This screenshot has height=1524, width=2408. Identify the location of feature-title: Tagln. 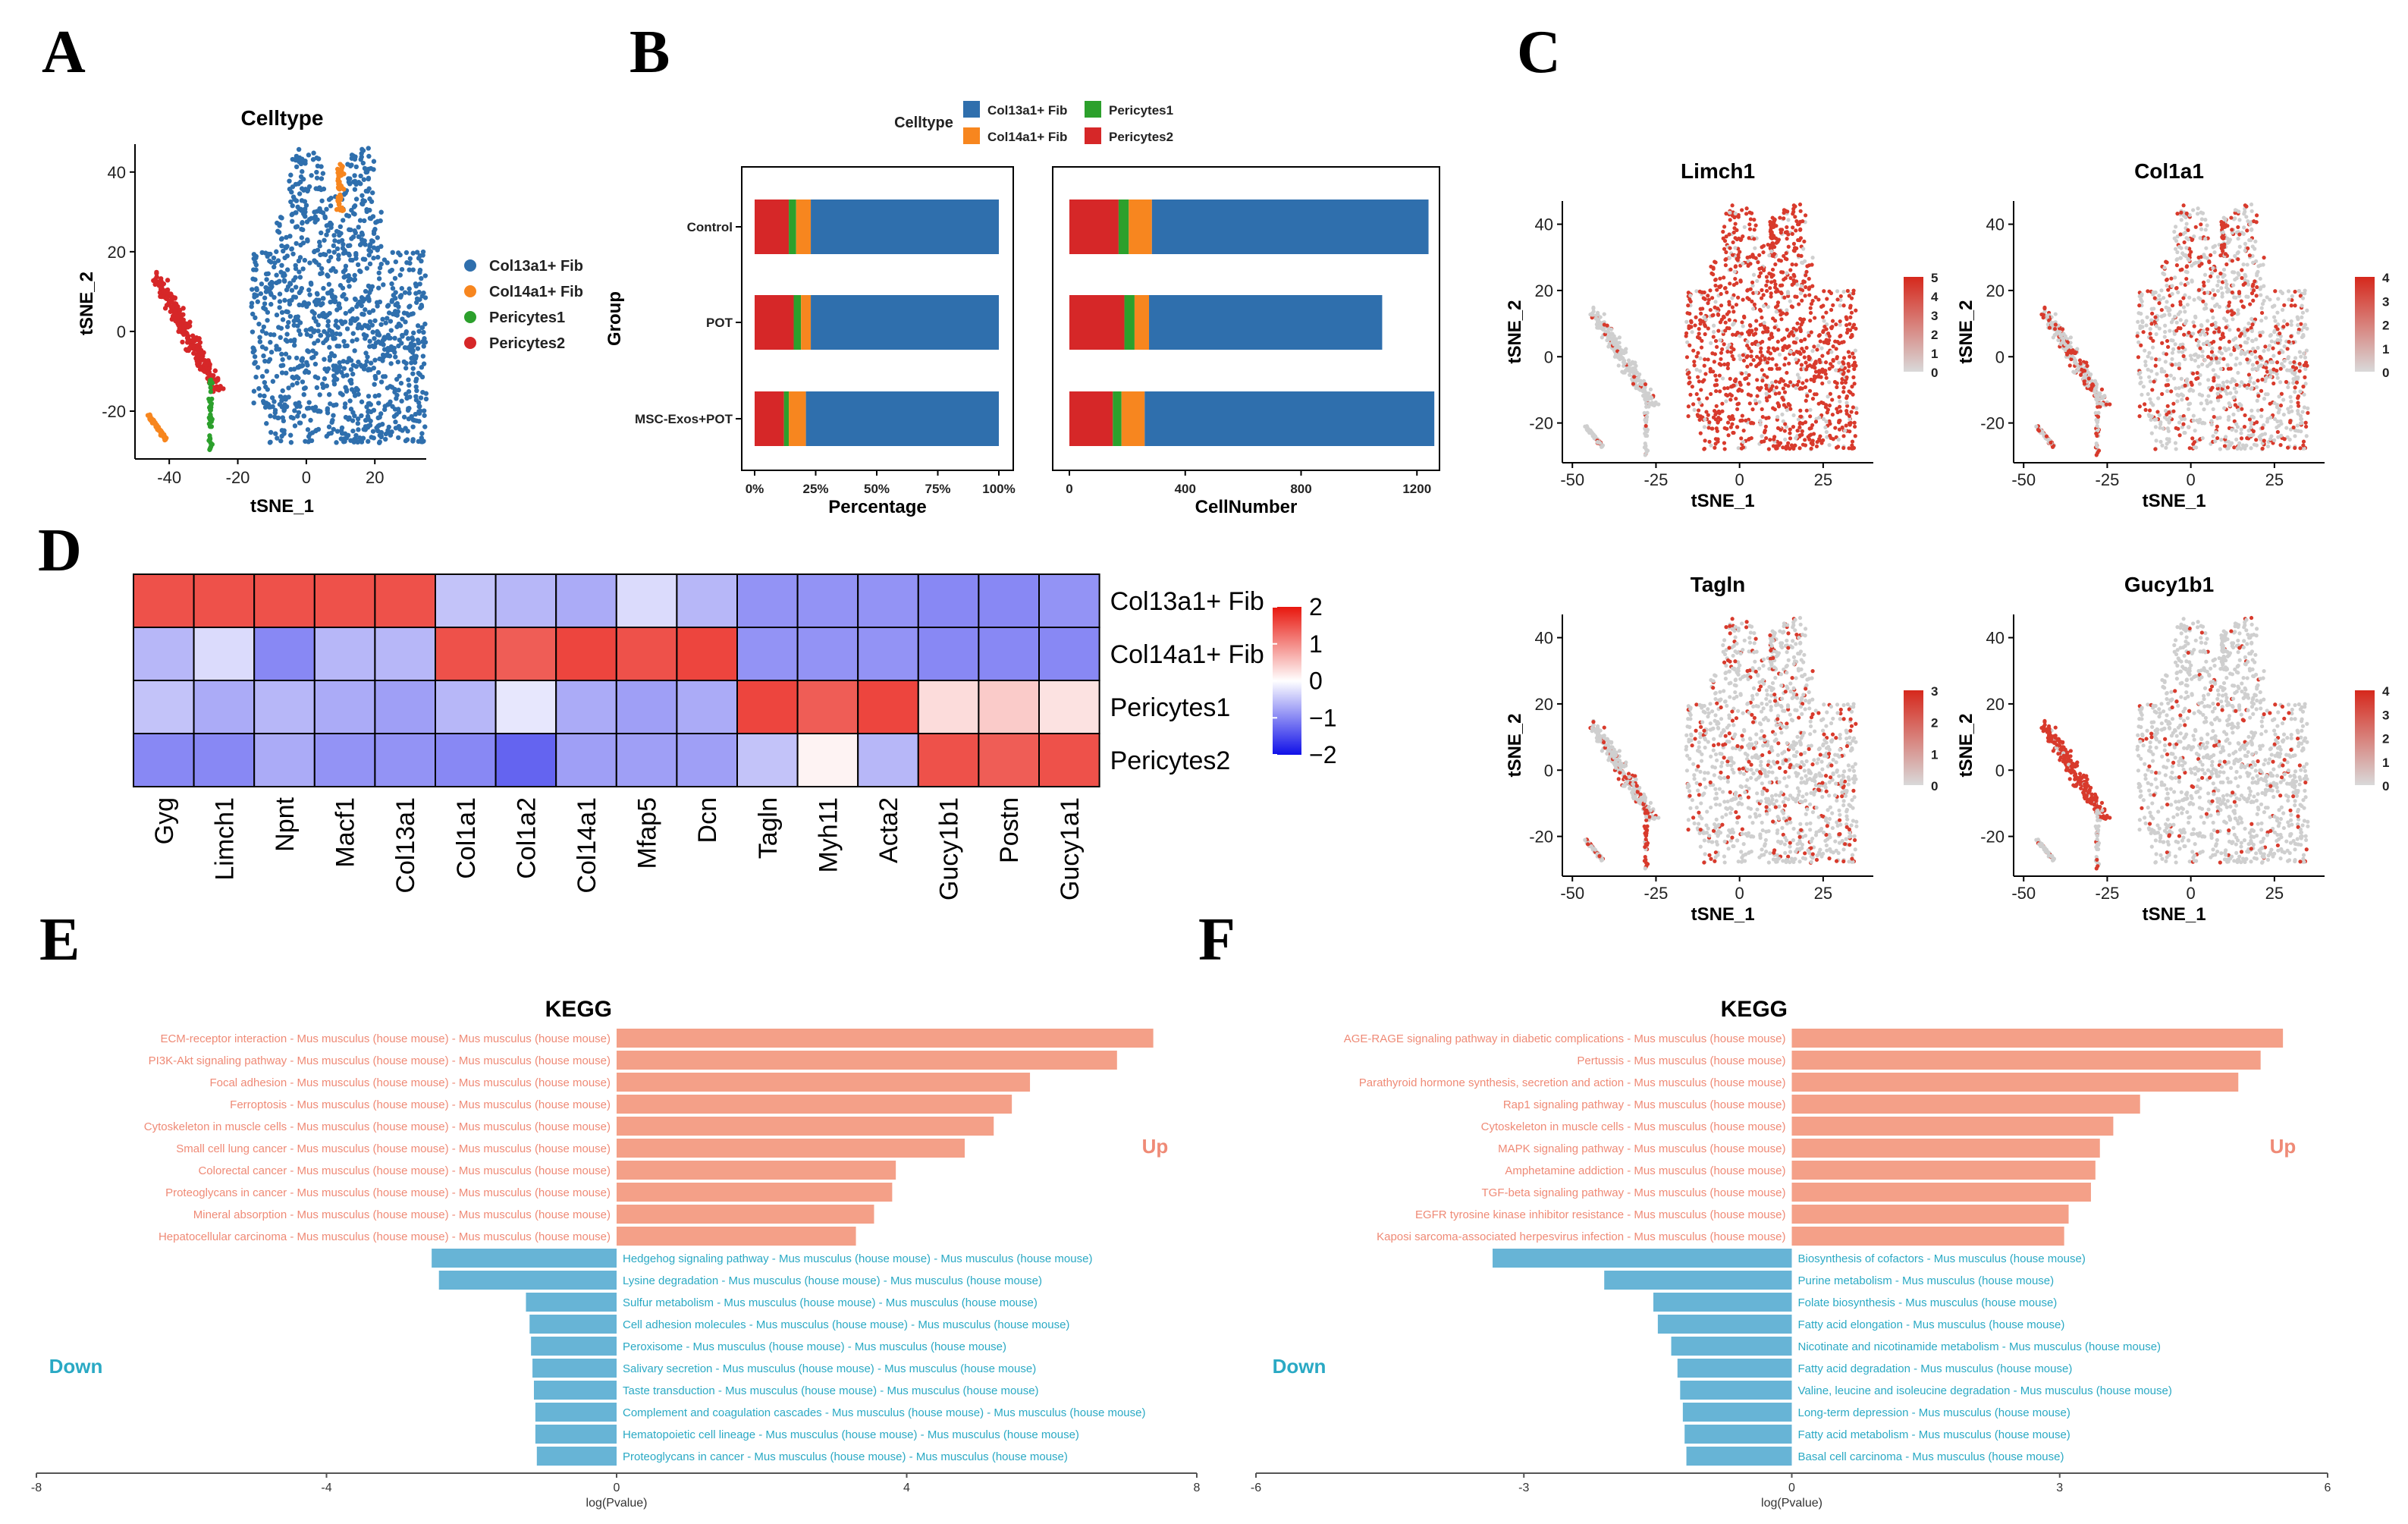
(1718, 584).